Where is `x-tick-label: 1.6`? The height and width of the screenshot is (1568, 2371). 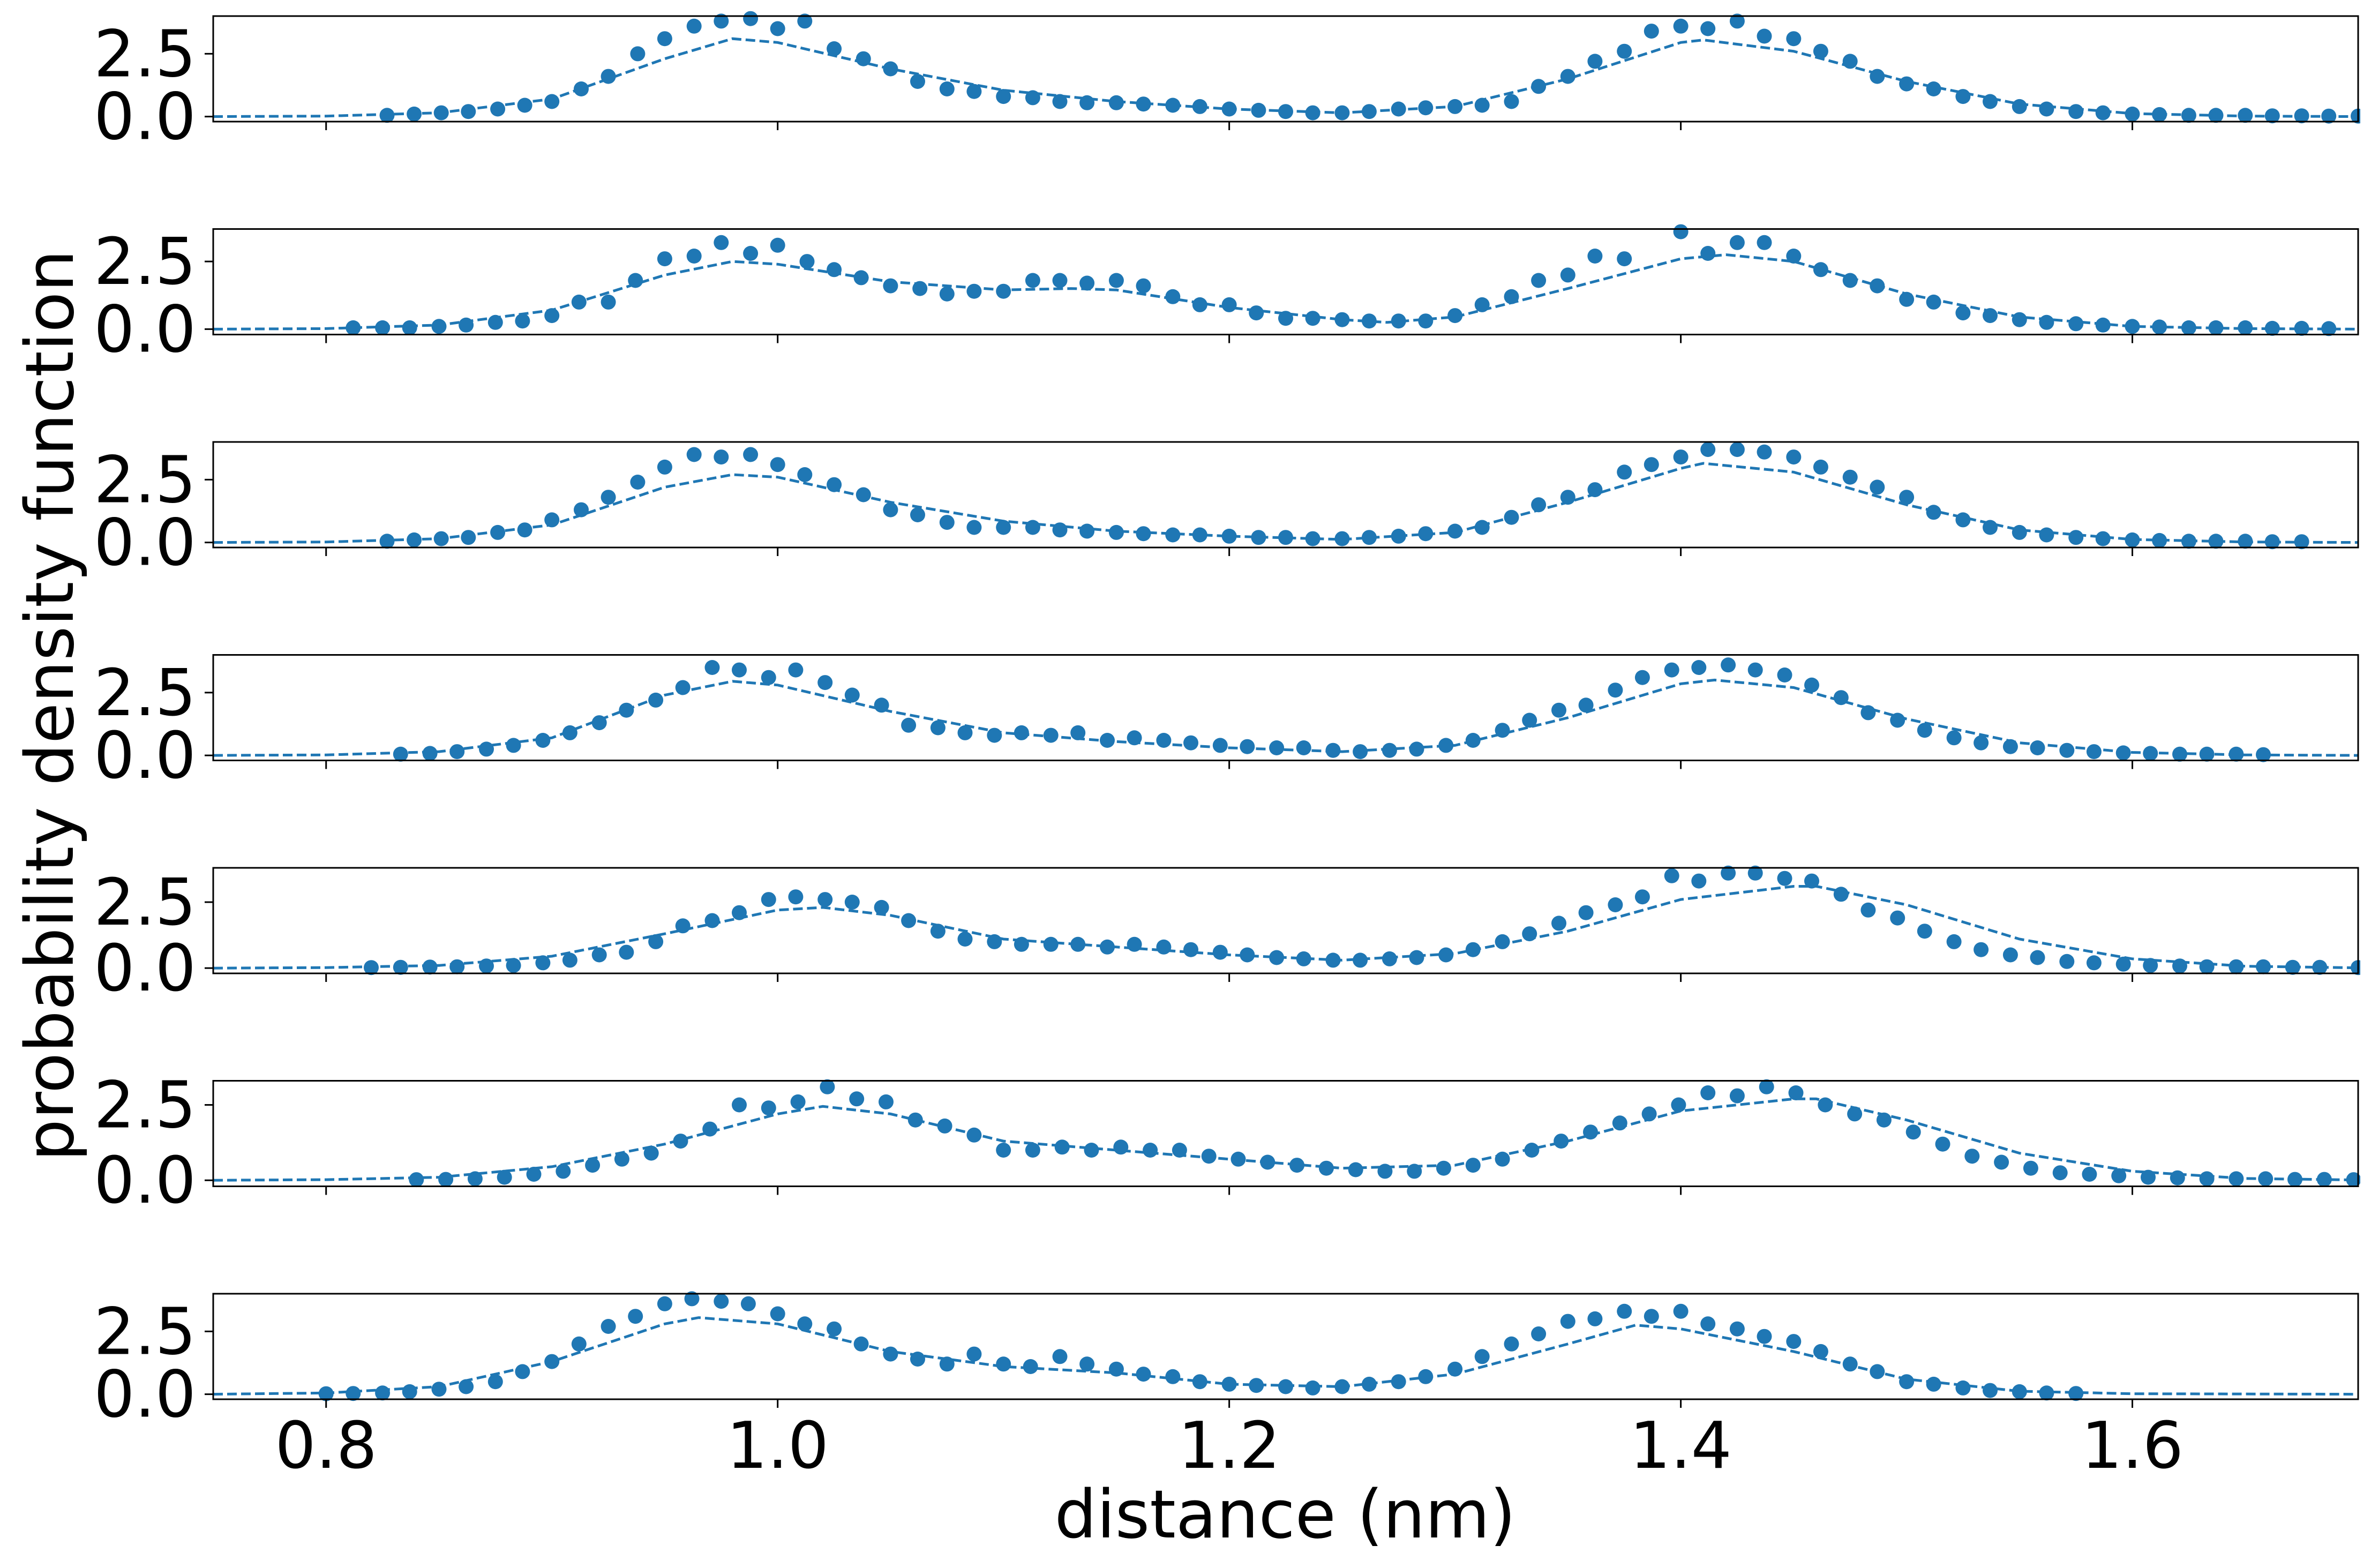
x-tick-label: 1.6 is located at coordinates (2132, 1446).